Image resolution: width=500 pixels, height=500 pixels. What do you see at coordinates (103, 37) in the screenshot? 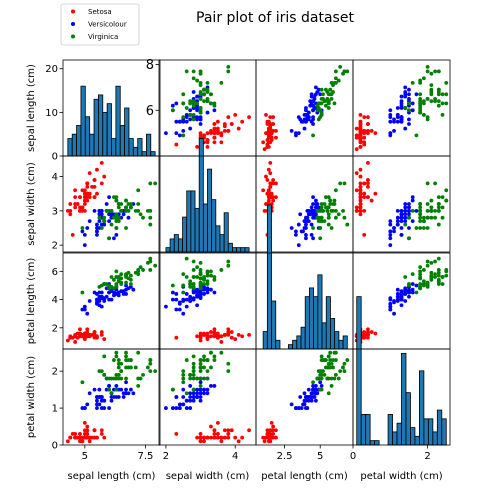
I see `legend-label-virginica: Virginica` at bounding box center [103, 37].